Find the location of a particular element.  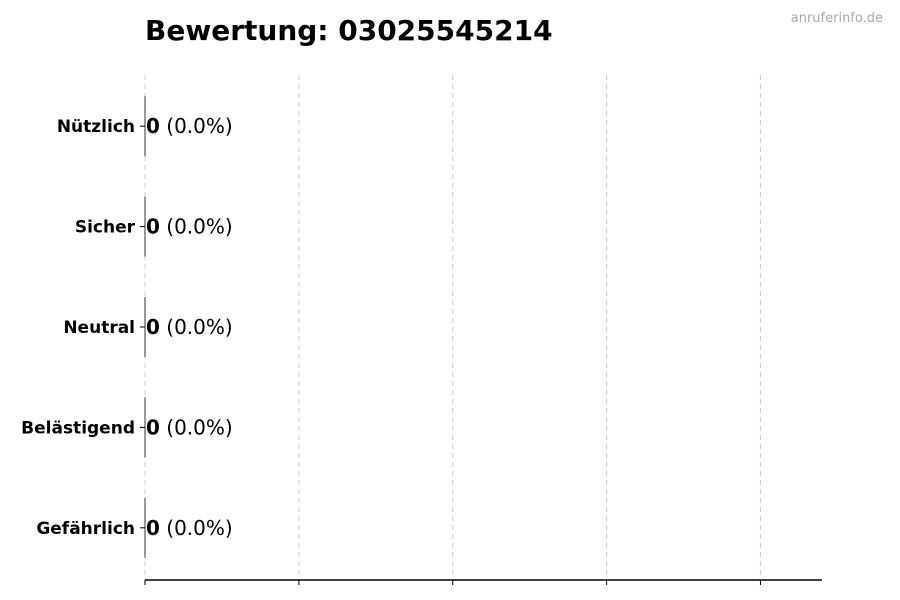

category-label: Belästigend is located at coordinates (78, 428).